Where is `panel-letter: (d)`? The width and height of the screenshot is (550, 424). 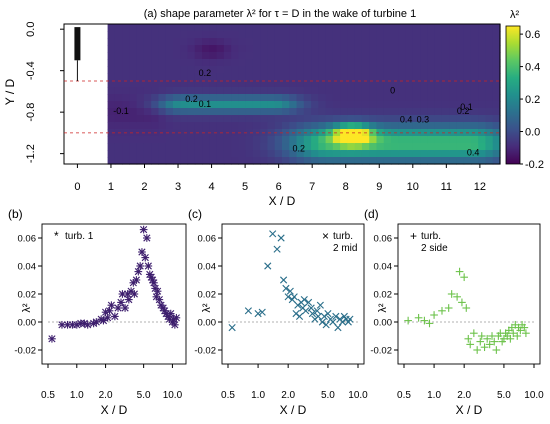
panel-letter: (d) is located at coordinates (371, 214).